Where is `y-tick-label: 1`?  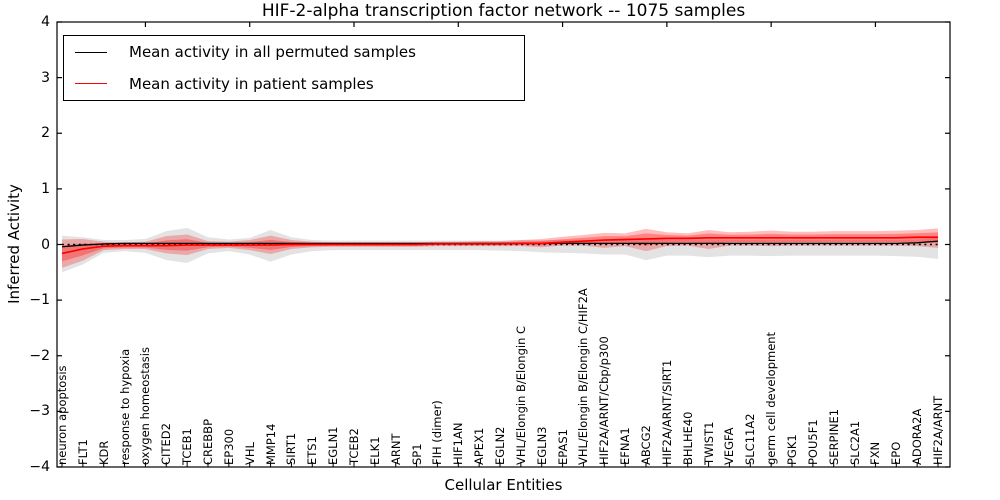 y-tick-label: 1 is located at coordinates (45, 188).